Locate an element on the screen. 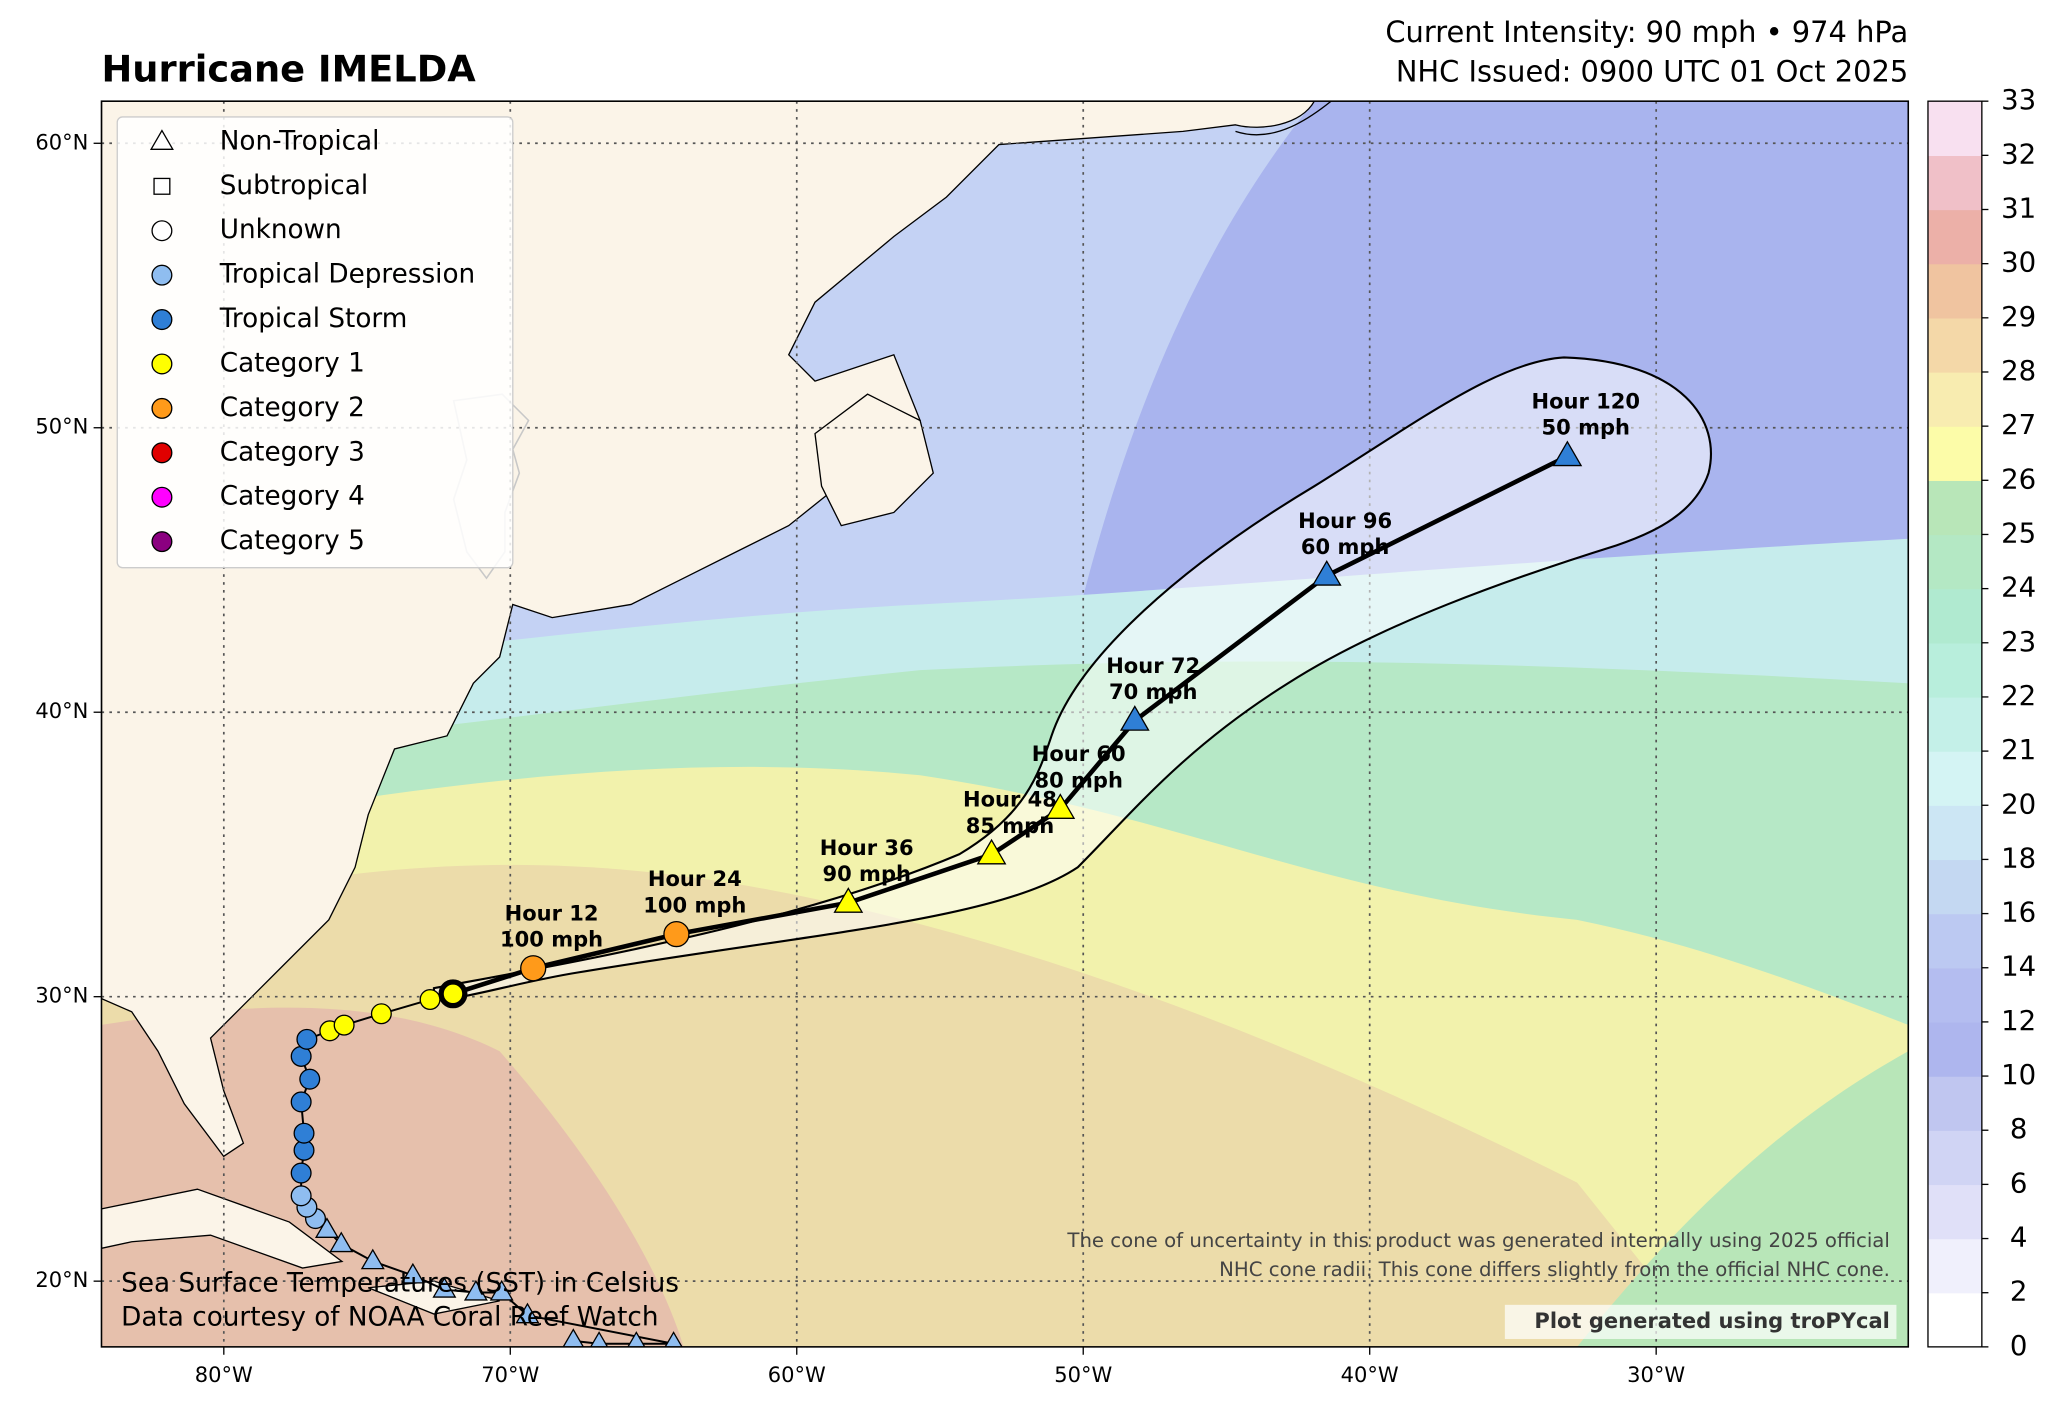 This screenshot has height=1406, width=2061. legend-label: Category 2 is located at coordinates (292, 408).